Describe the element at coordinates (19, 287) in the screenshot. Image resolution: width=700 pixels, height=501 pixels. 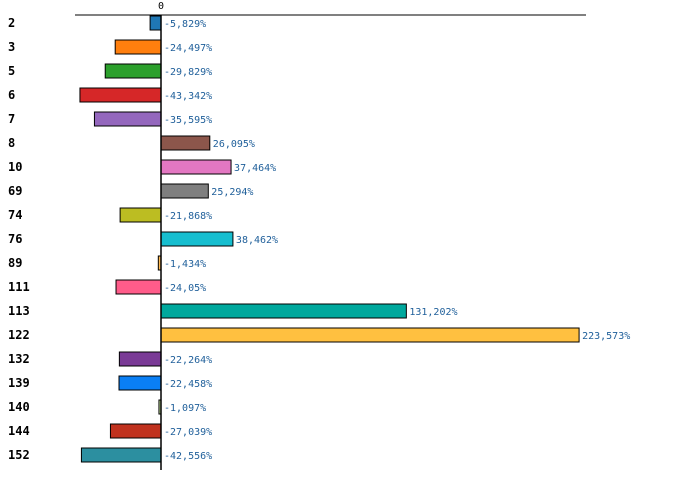
I see `category-label: 111` at that location.